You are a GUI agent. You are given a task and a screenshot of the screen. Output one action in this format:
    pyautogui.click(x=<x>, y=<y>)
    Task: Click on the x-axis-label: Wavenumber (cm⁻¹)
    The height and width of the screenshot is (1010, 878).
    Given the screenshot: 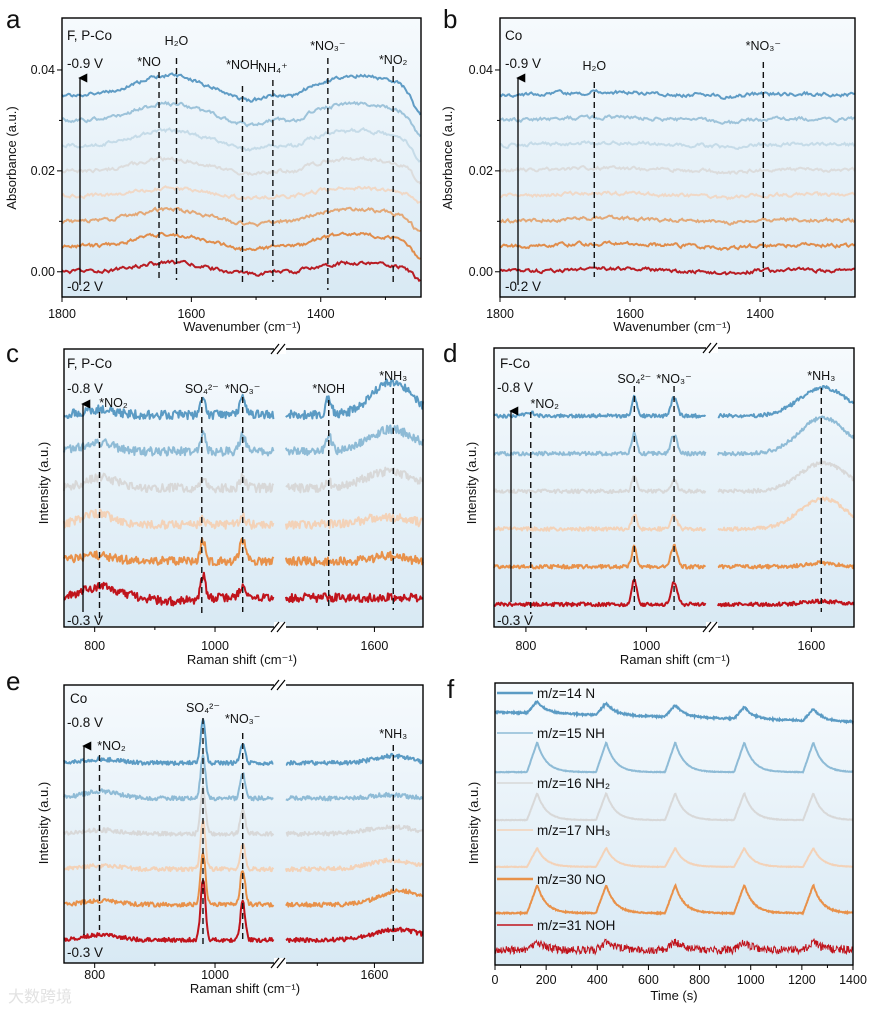 What is the action you would take?
    pyautogui.click(x=672, y=326)
    